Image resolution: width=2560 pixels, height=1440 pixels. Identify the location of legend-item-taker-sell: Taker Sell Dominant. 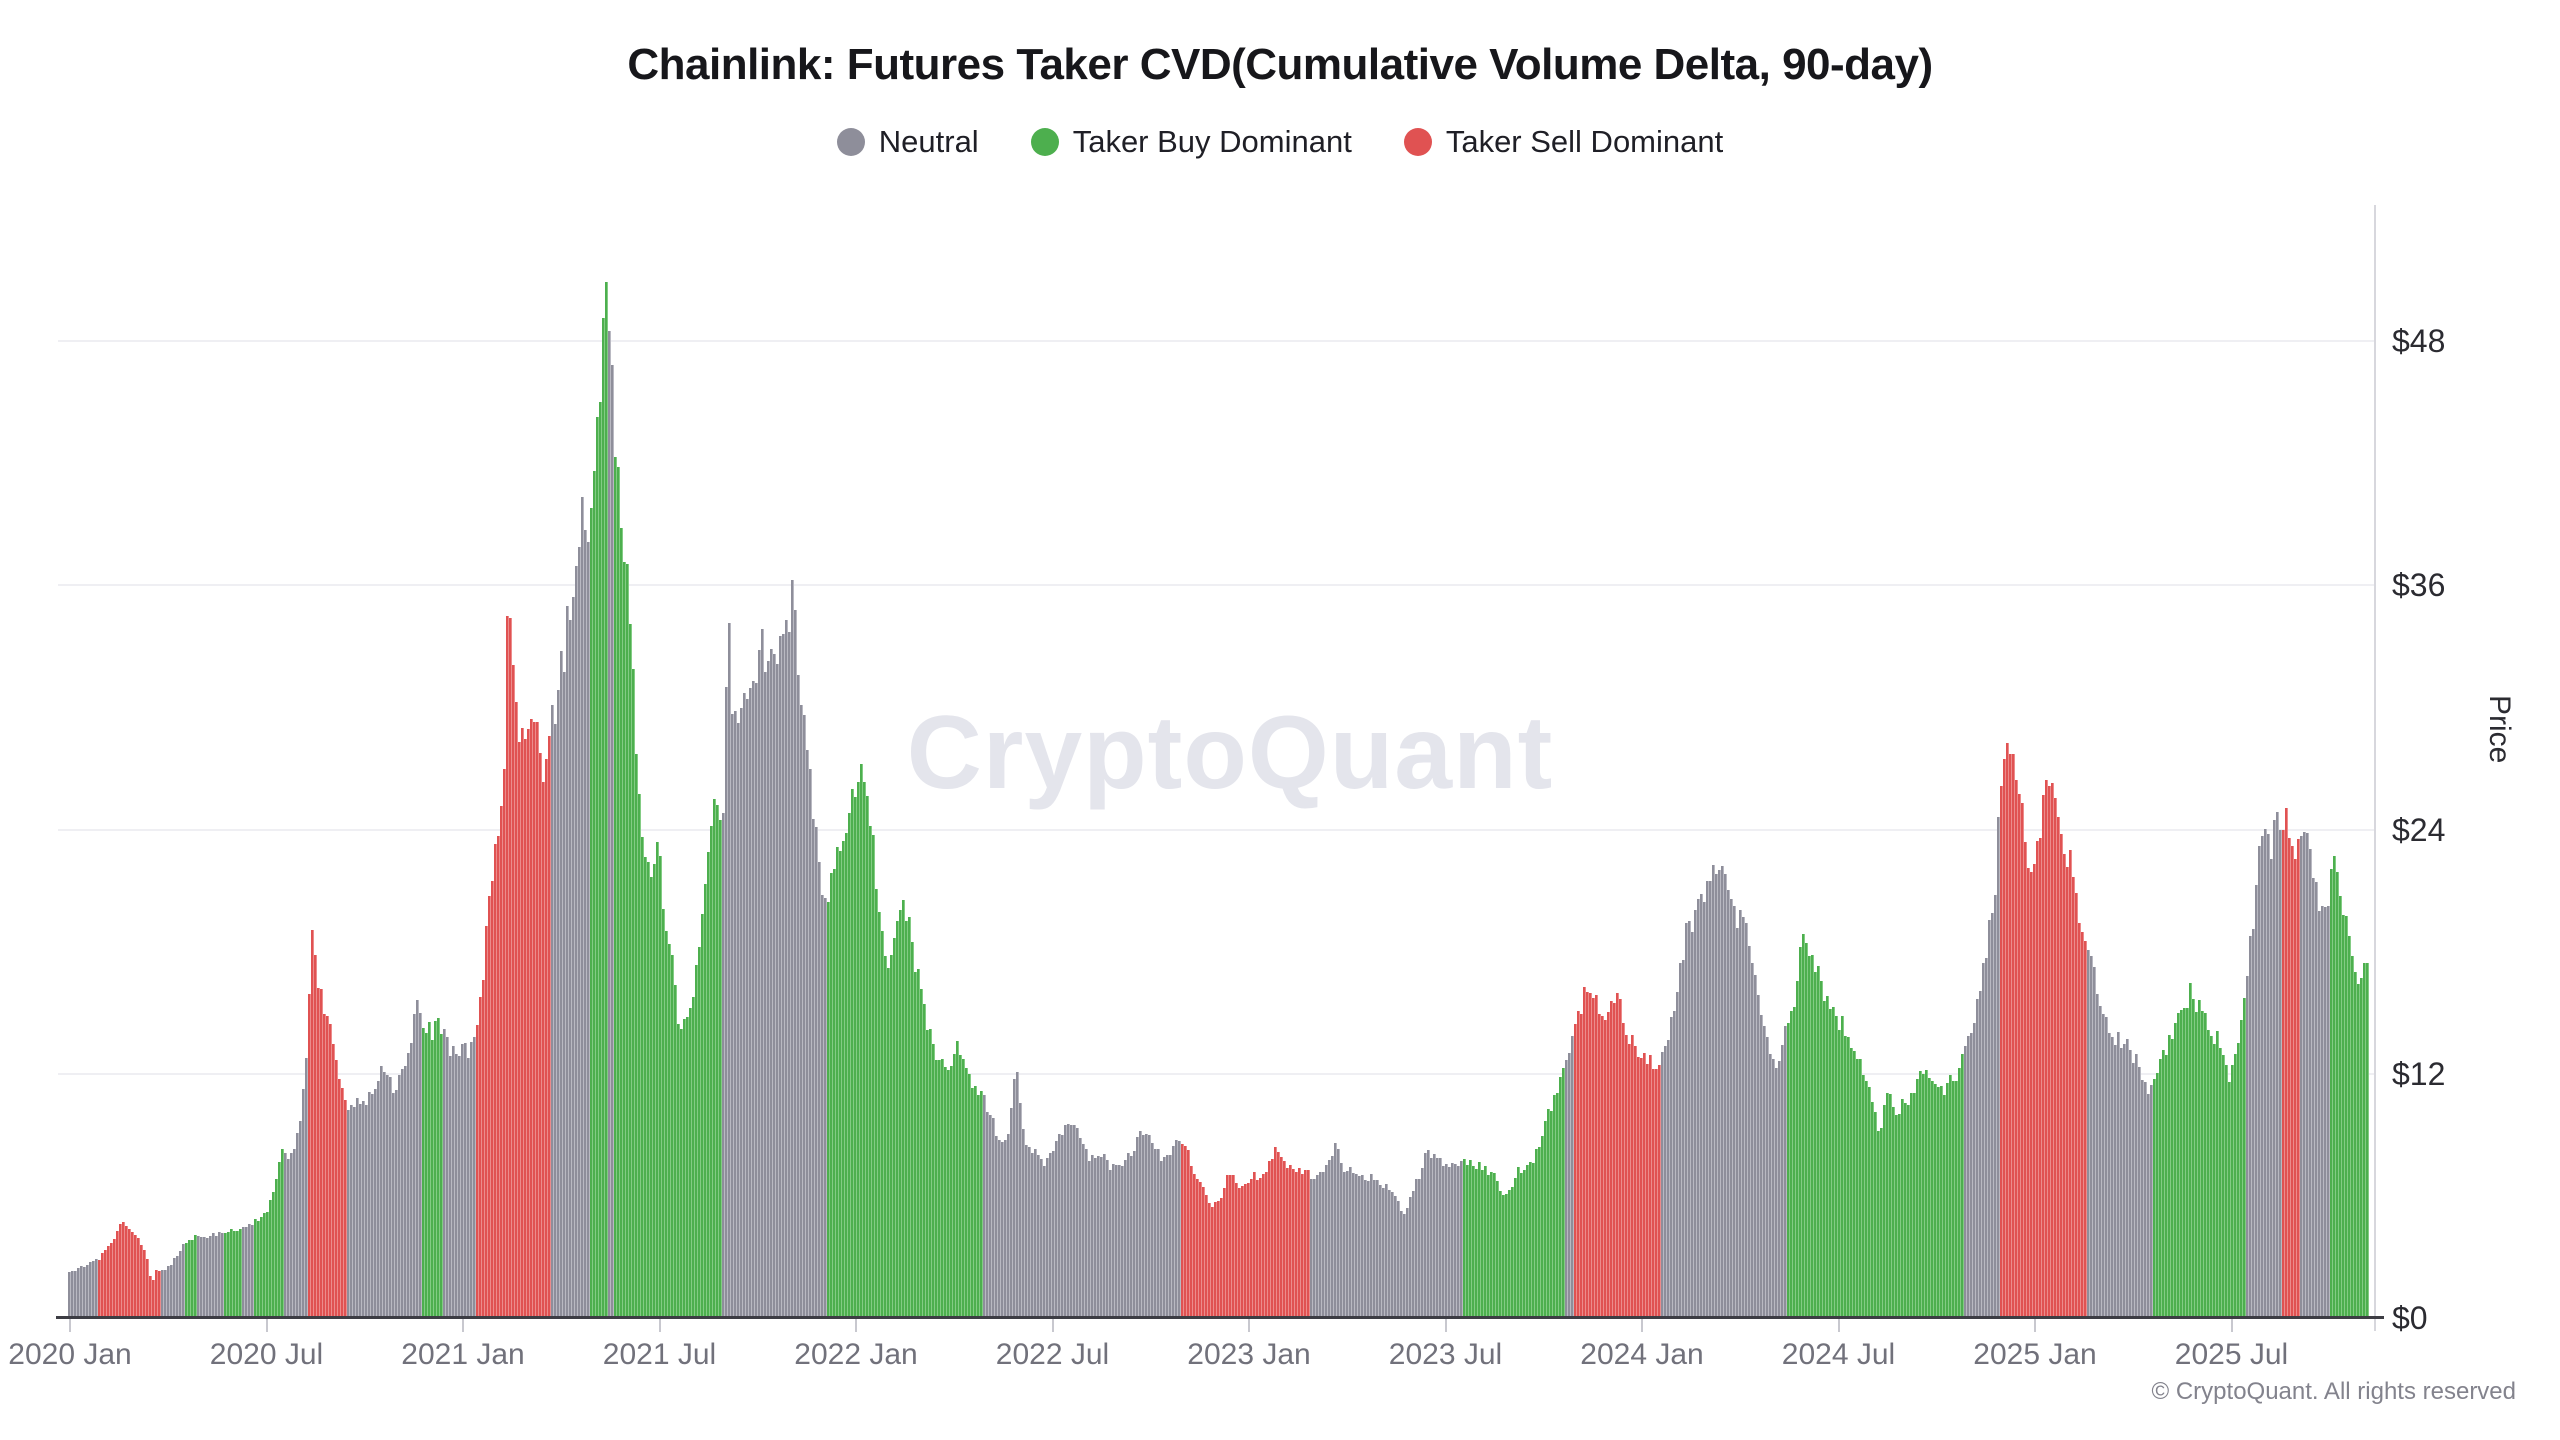
(1563, 142).